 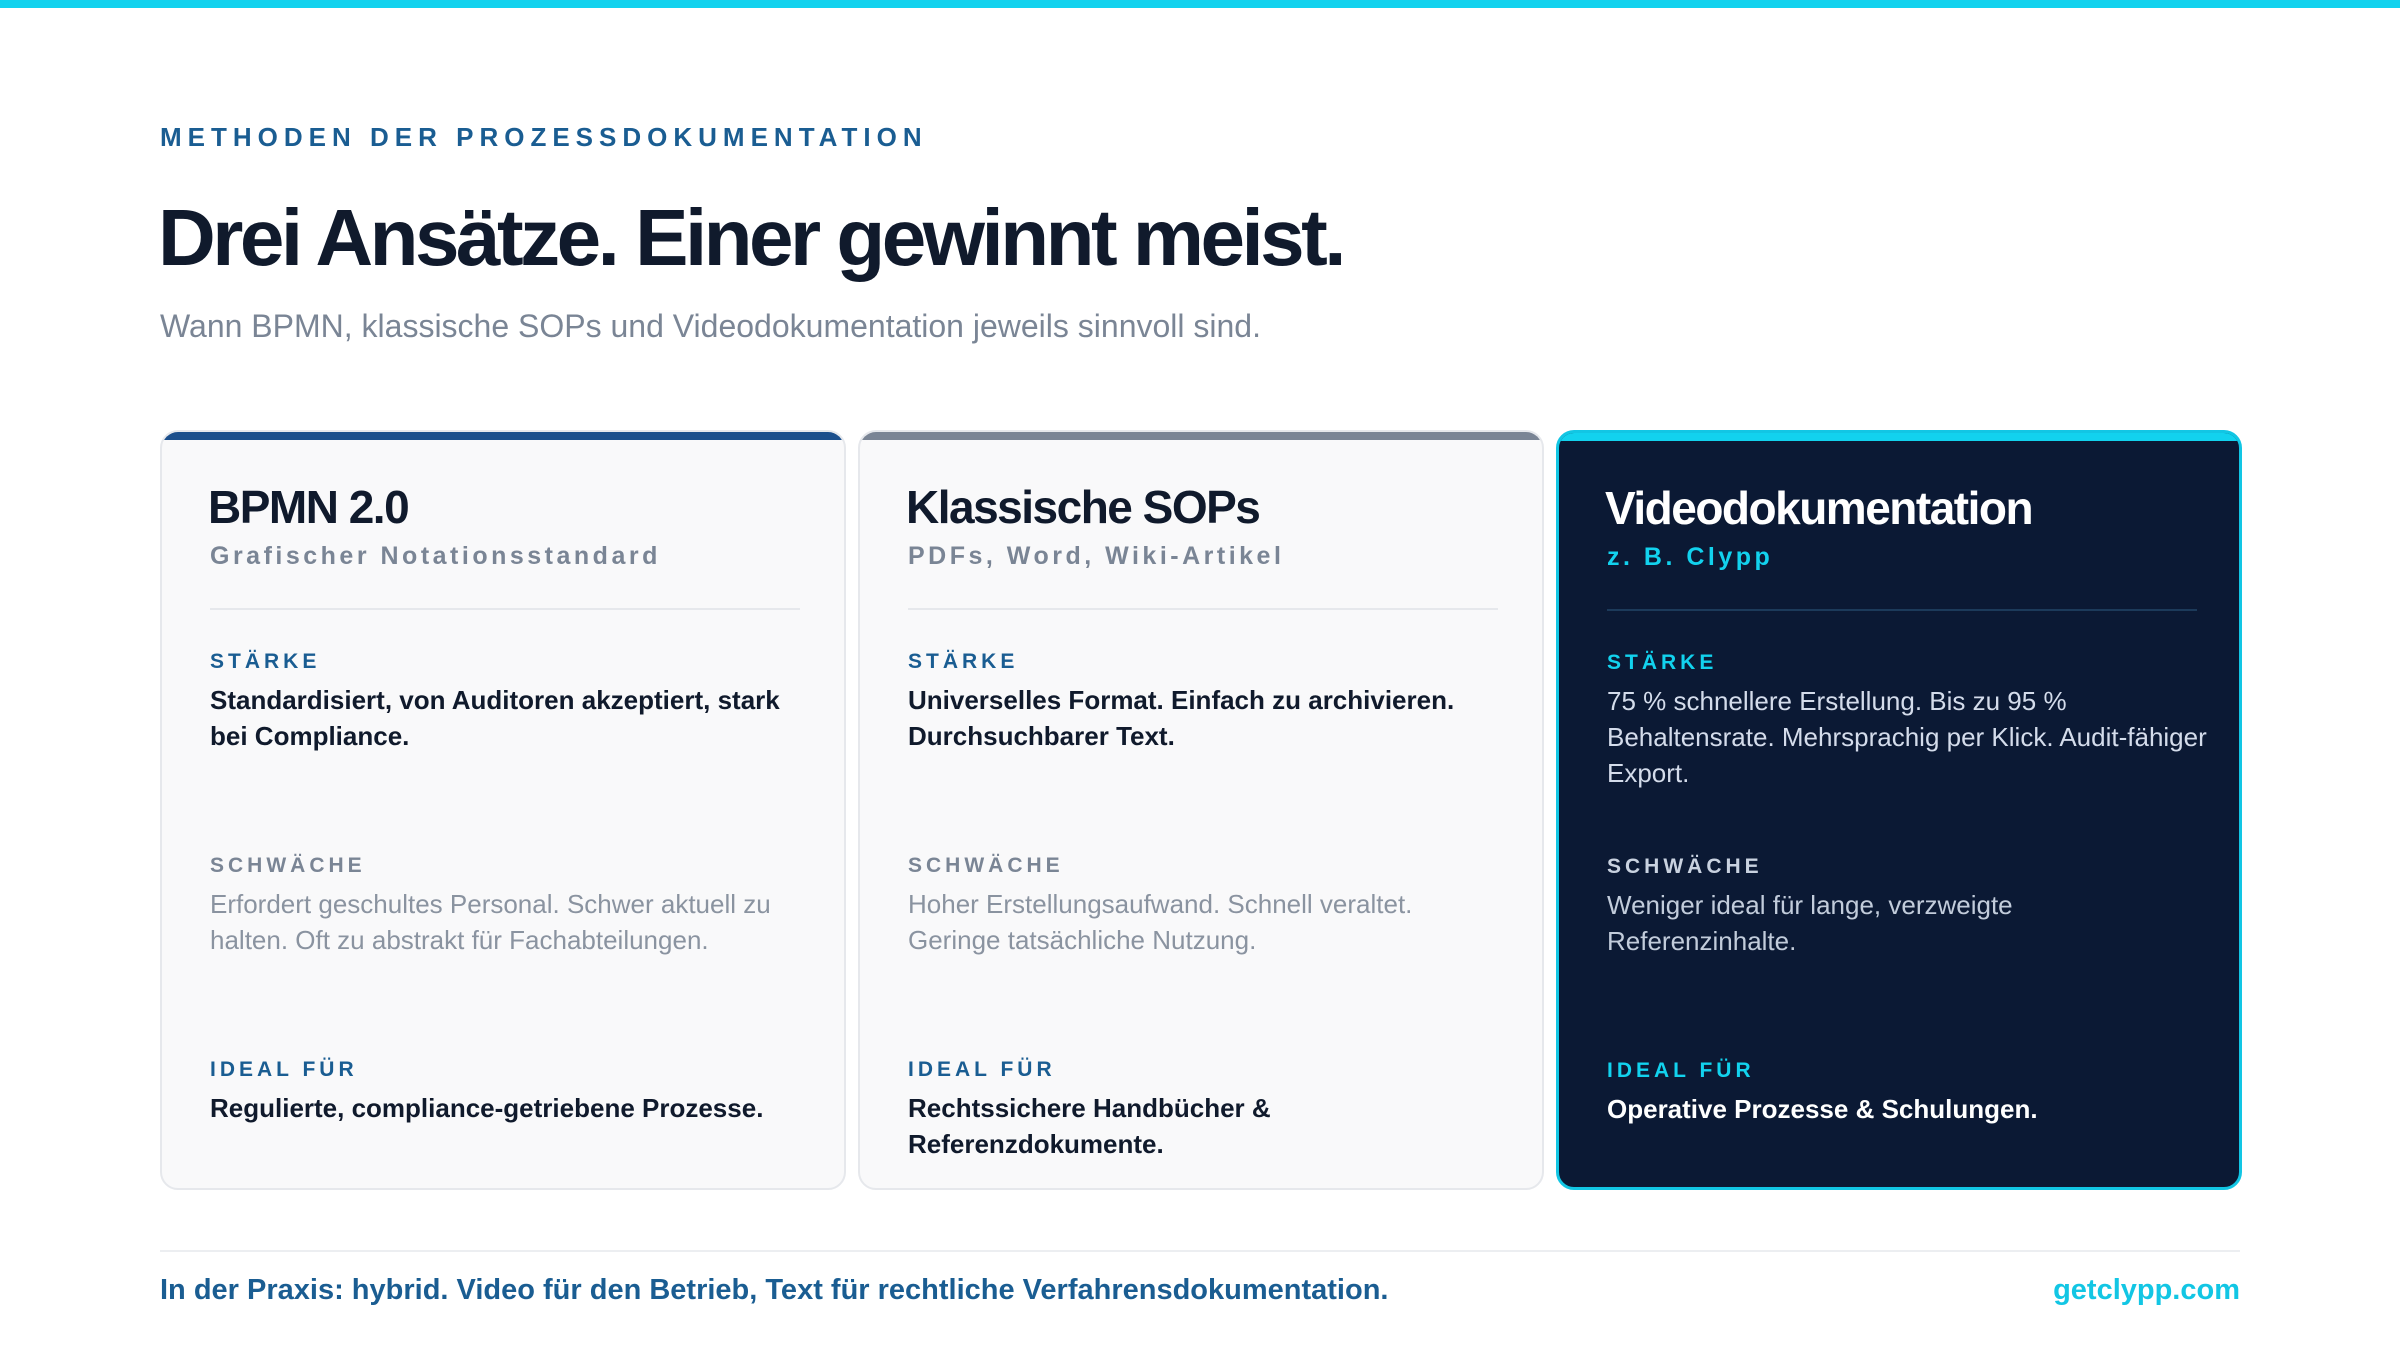 What do you see at coordinates (1200, 1251) in the screenshot?
I see `footer-divider` at bounding box center [1200, 1251].